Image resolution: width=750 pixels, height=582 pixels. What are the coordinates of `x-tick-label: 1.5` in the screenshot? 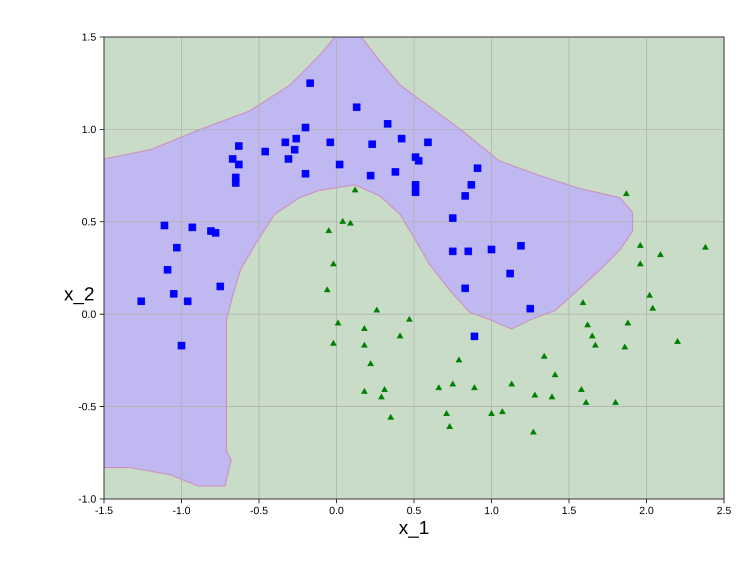 It's located at (569, 510).